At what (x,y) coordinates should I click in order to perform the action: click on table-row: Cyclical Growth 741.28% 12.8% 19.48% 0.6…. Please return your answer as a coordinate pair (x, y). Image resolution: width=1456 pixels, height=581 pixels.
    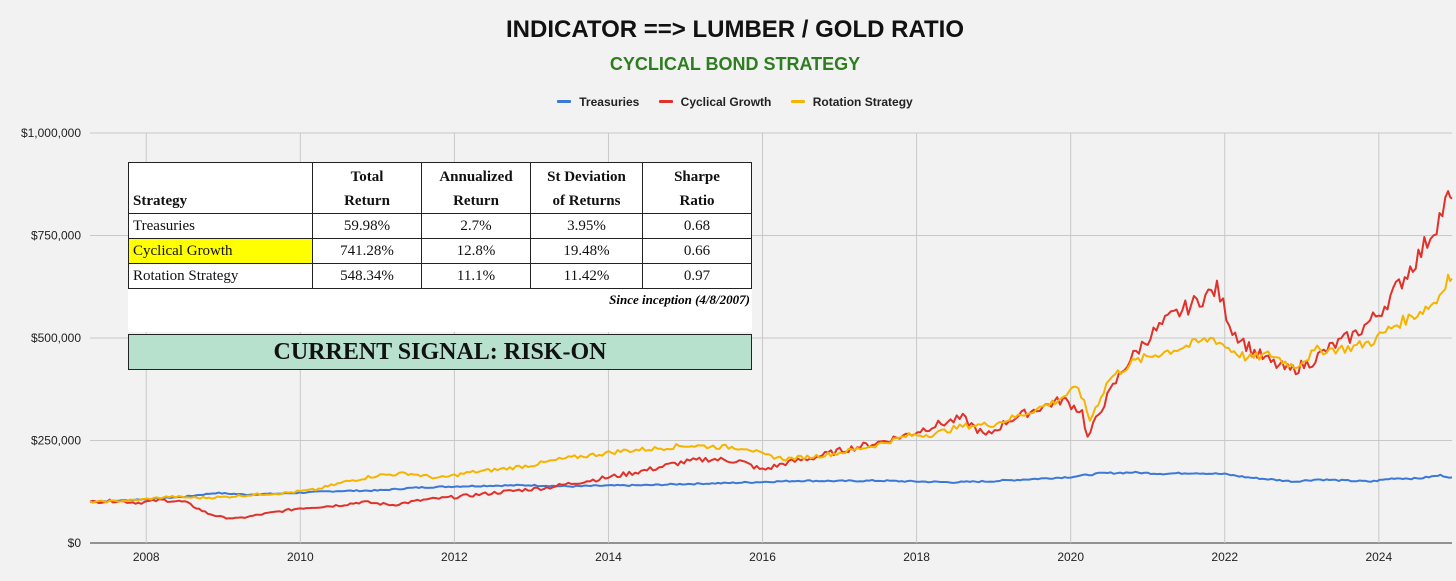
    Looking at the image, I should click on (440, 251).